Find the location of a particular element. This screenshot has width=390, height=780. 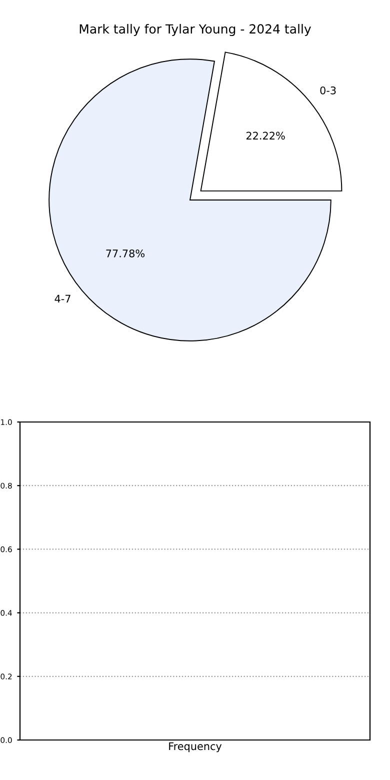

x-axis-title: Frequency is located at coordinates (195, 747).